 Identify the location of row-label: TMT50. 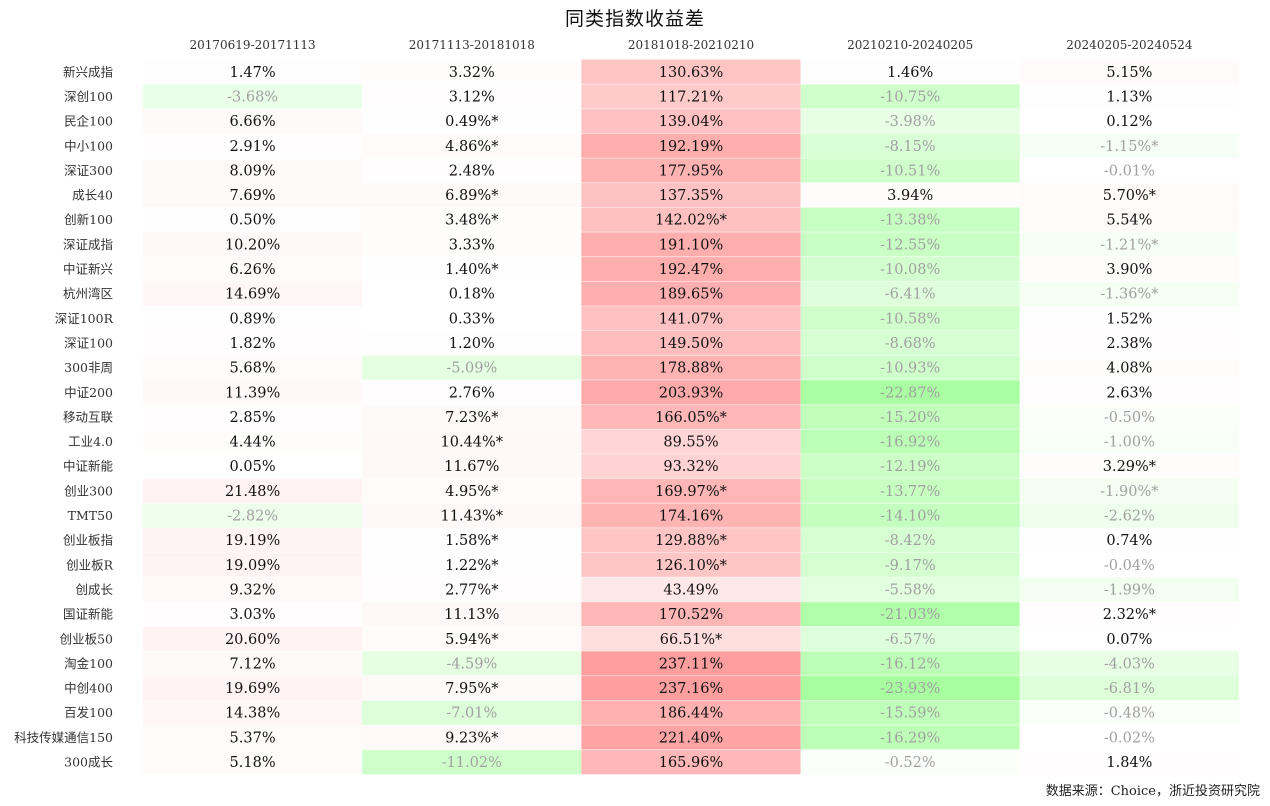
(90, 515).